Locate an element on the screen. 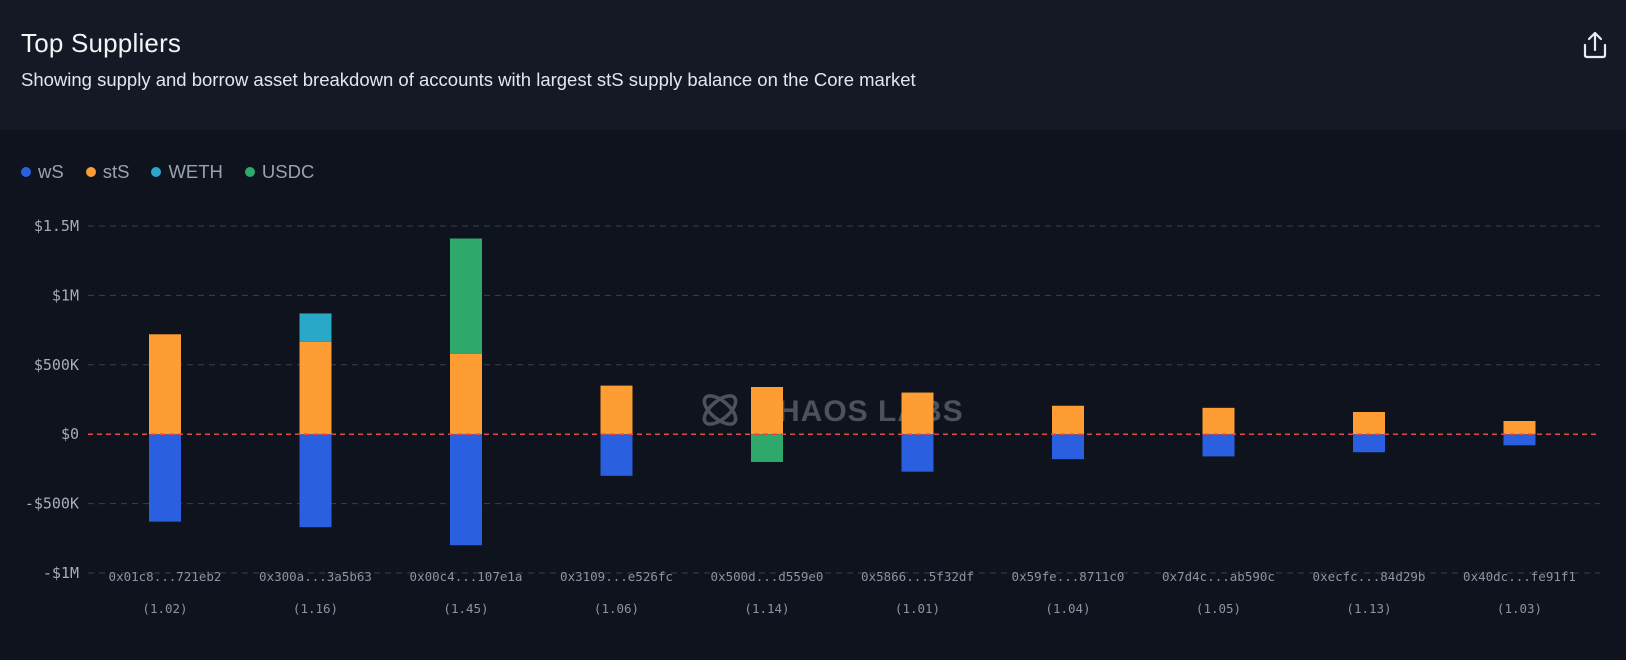  x-tick-label: 0x3109...e526fc is located at coordinates (616, 576).